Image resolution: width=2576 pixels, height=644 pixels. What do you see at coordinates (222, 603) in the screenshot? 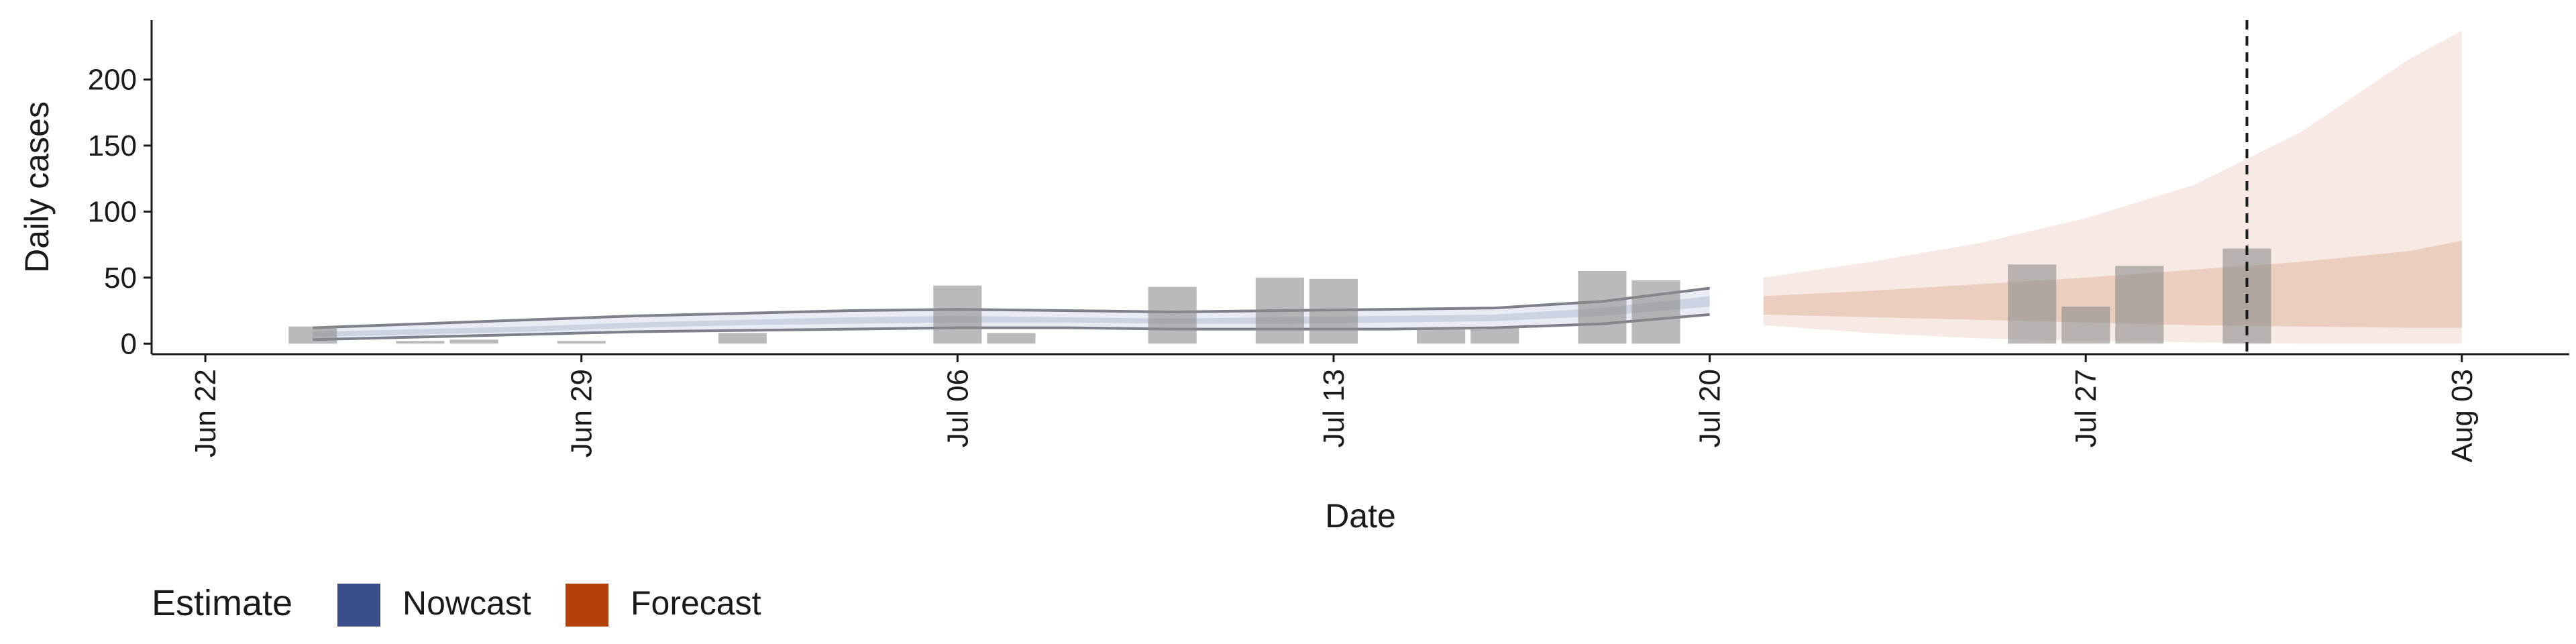
I see `legend-title: Estimate` at bounding box center [222, 603].